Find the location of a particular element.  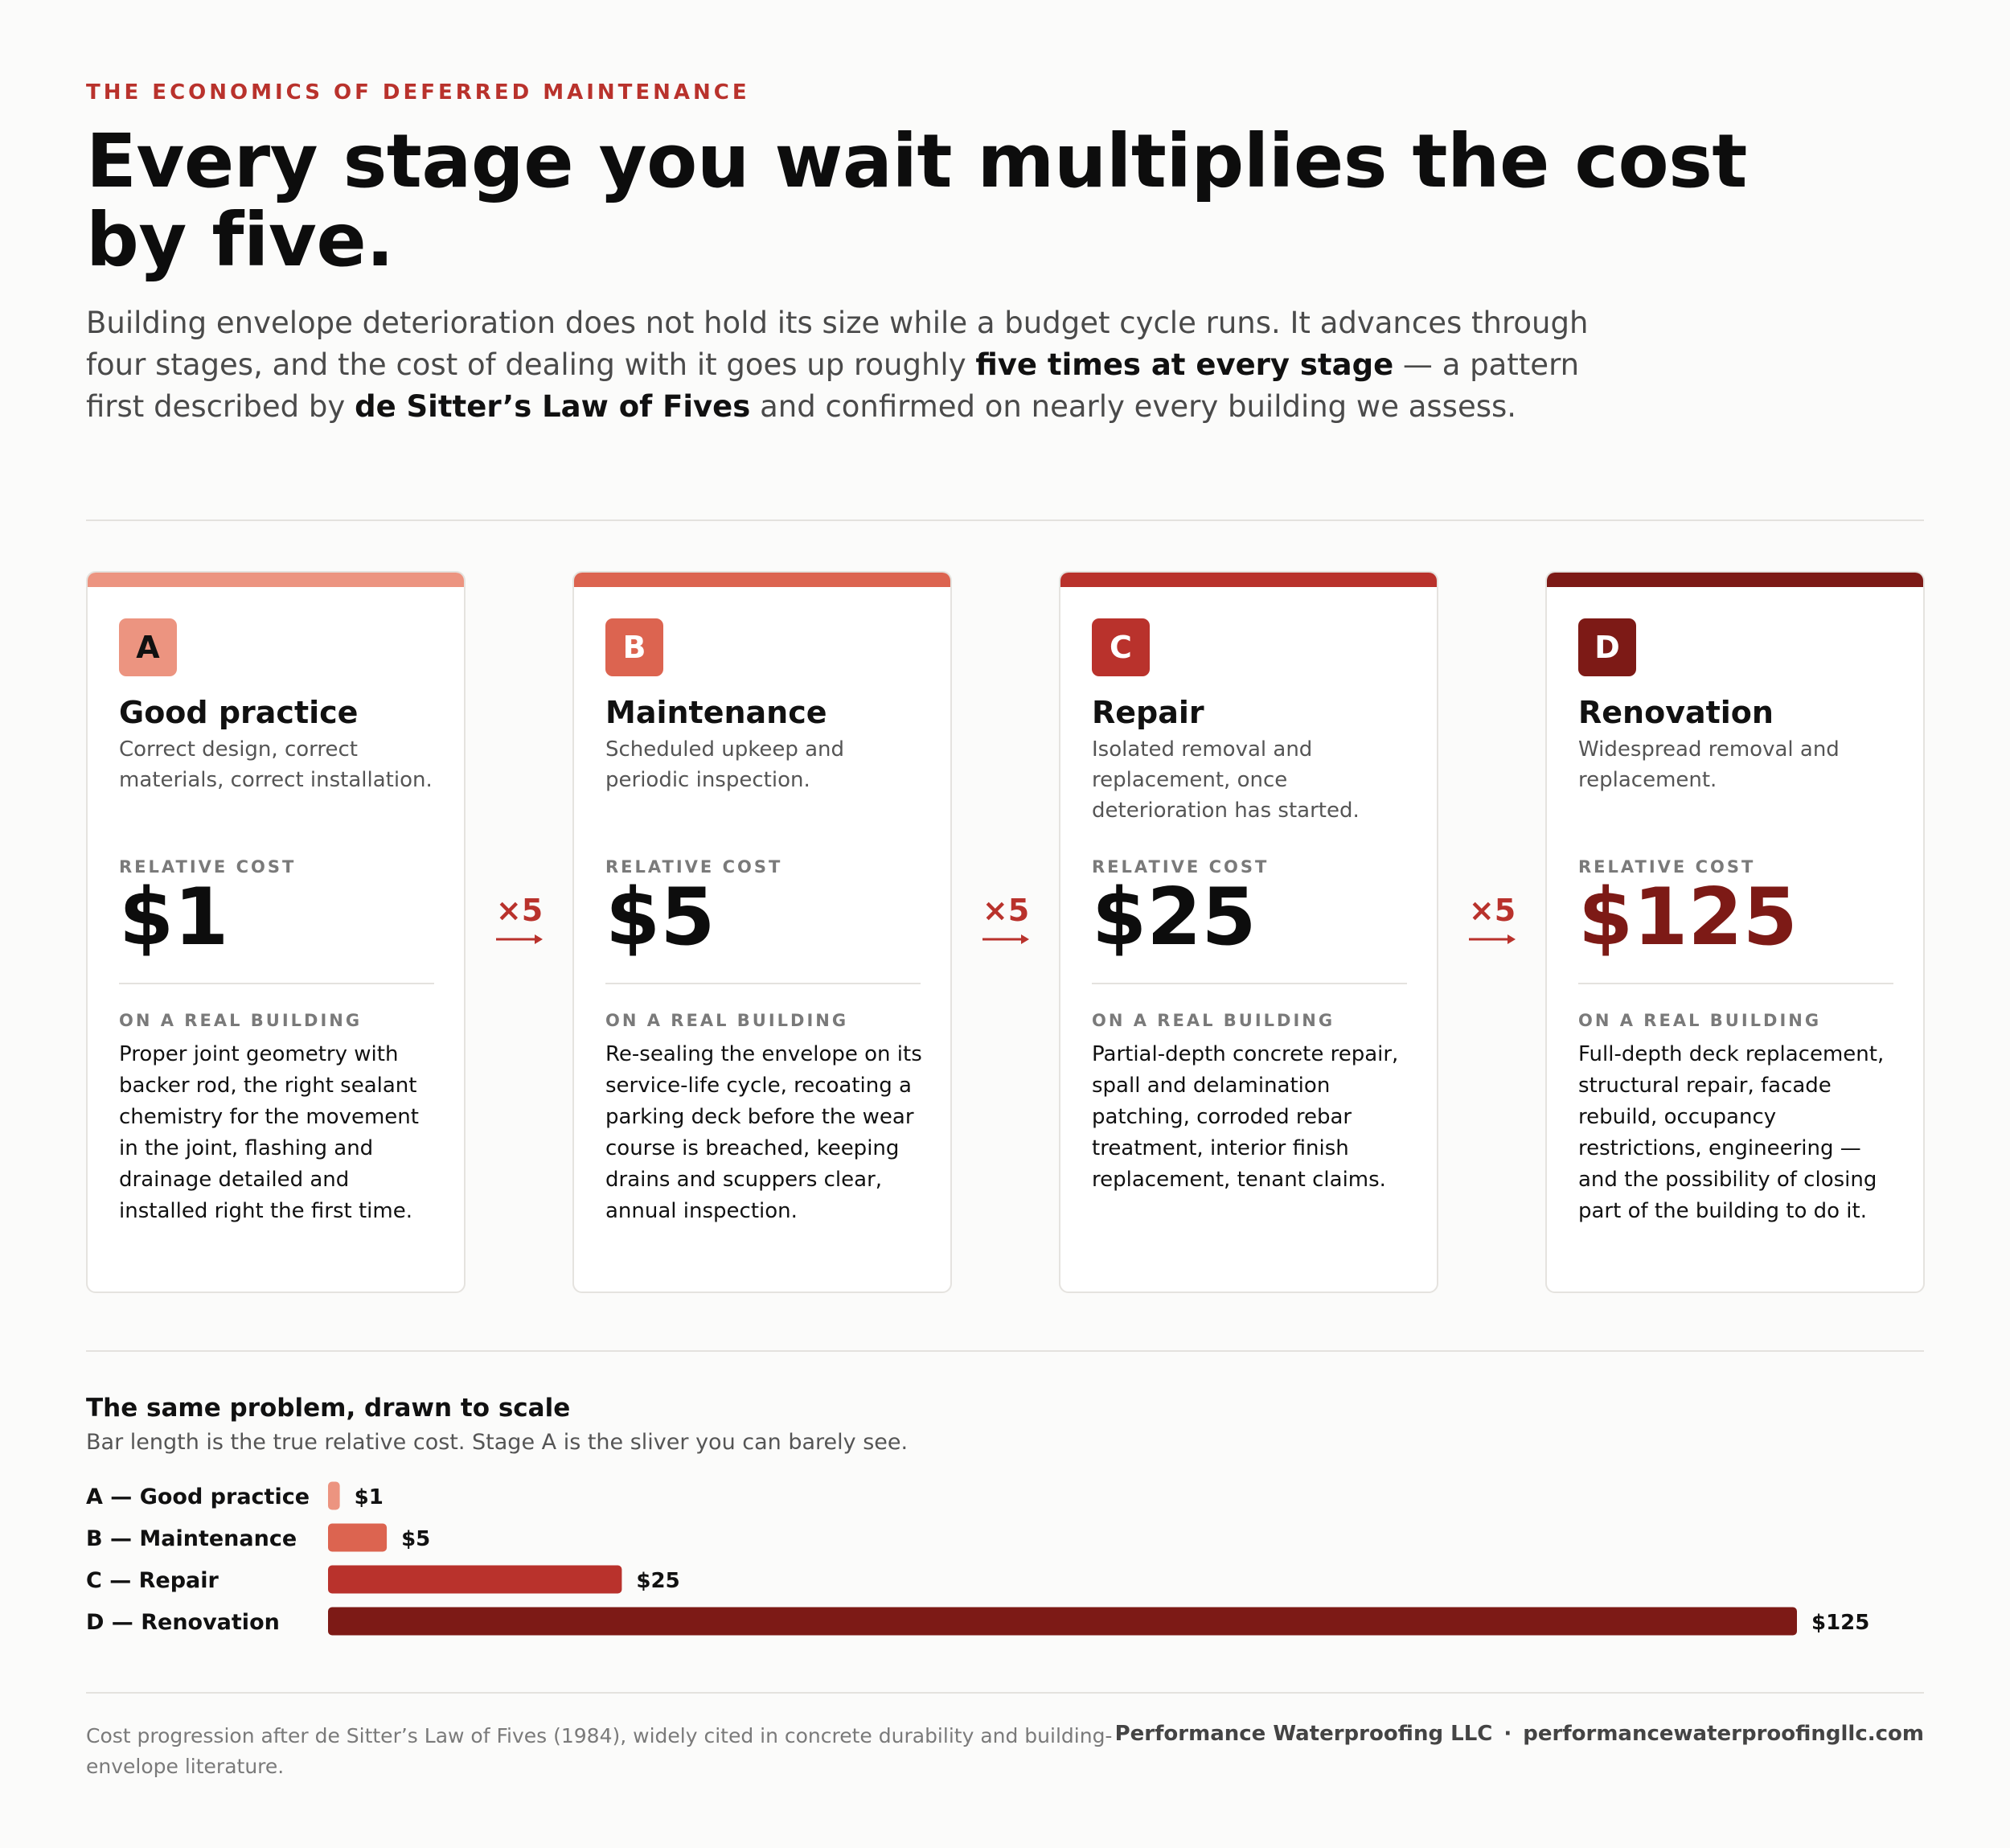

intro-bold-2: de Sitter’s Law of Fives is located at coordinates (553, 406).